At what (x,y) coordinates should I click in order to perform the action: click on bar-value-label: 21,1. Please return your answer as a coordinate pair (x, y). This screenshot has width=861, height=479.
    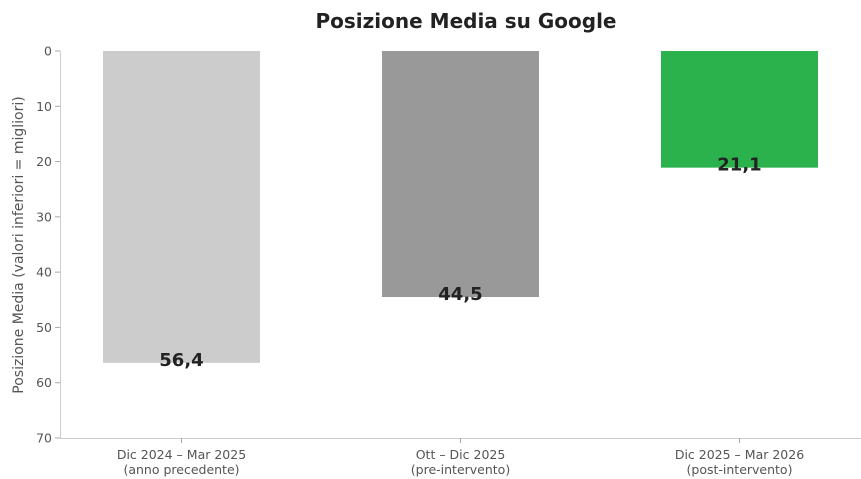
    Looking at the image, I should click on (739, 165).